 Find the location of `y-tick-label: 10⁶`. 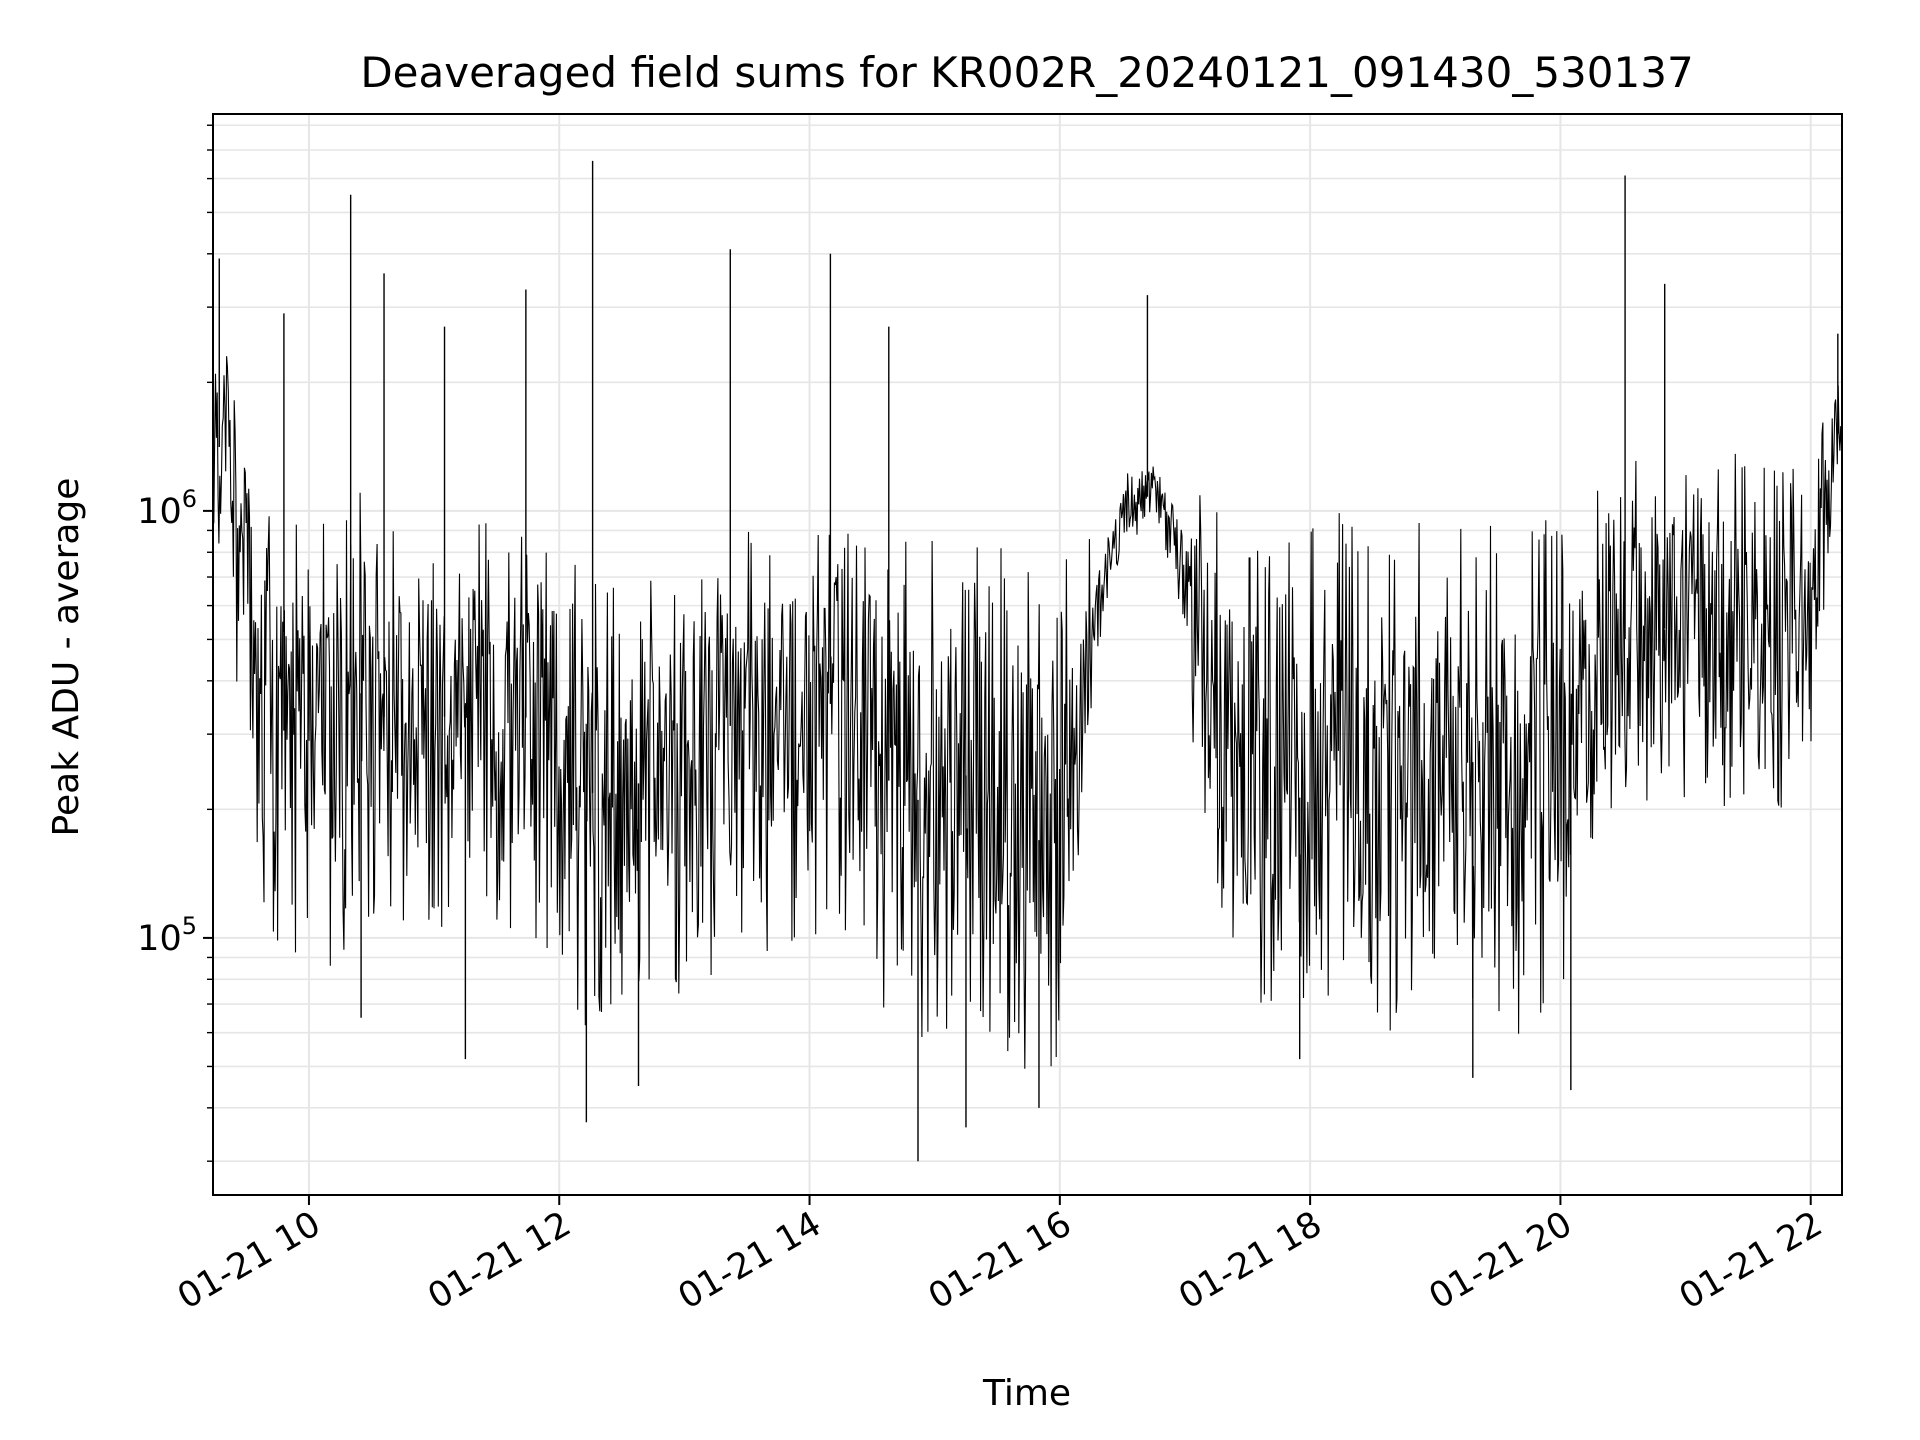

y-tick-label: 10⁶ is located at coordinates (167, 508).